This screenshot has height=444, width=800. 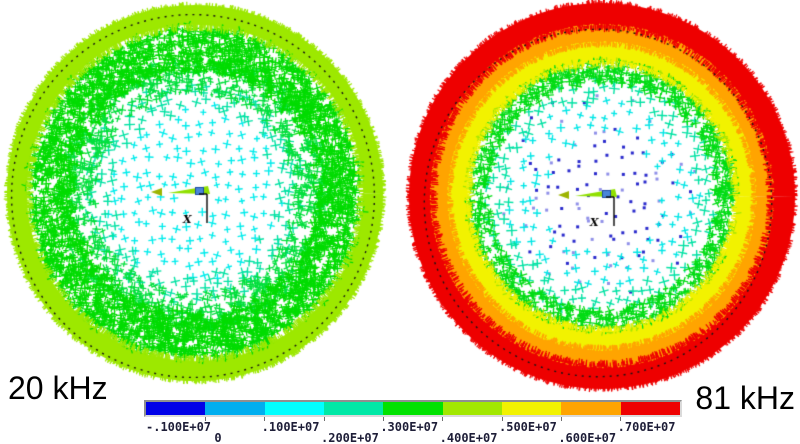 I want to click on colorbar-tick-label: .500E+07, so click(x=528, y=427).